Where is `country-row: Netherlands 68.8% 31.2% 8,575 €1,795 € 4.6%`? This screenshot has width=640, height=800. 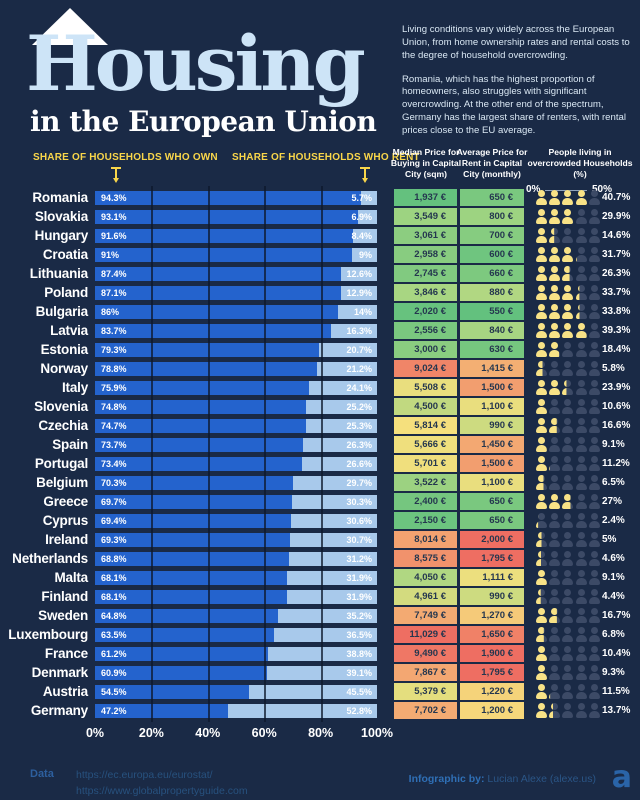
country-row: Netherlands 68.8% 31.2% 8,575 €1,795 € 4.6% is located at coordinates (320, 558).